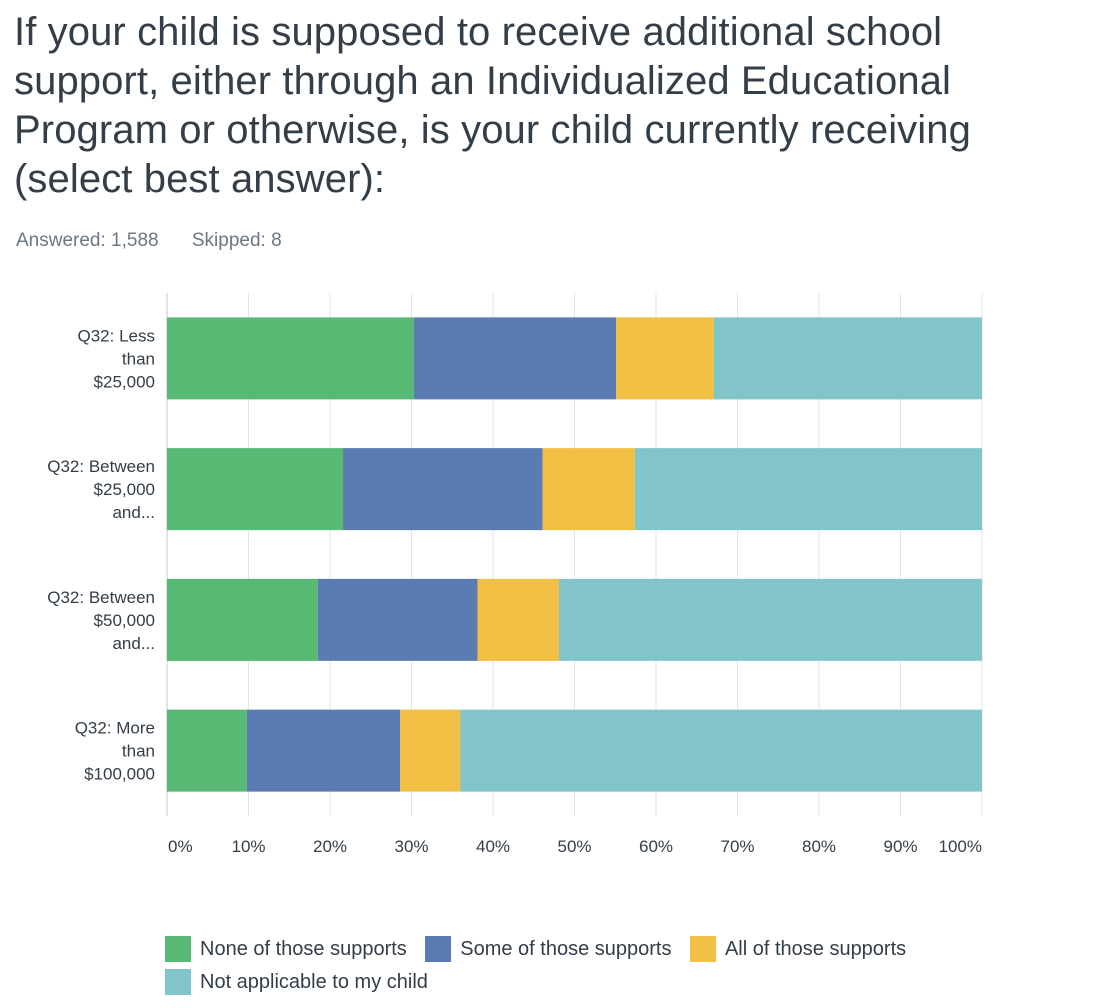 This screenshot has height=1008, width=1110. What do you see at coordinates (124, 620) in the screenshot?
I see `category-label-line: $50,000` at bounding box center [124, 620].